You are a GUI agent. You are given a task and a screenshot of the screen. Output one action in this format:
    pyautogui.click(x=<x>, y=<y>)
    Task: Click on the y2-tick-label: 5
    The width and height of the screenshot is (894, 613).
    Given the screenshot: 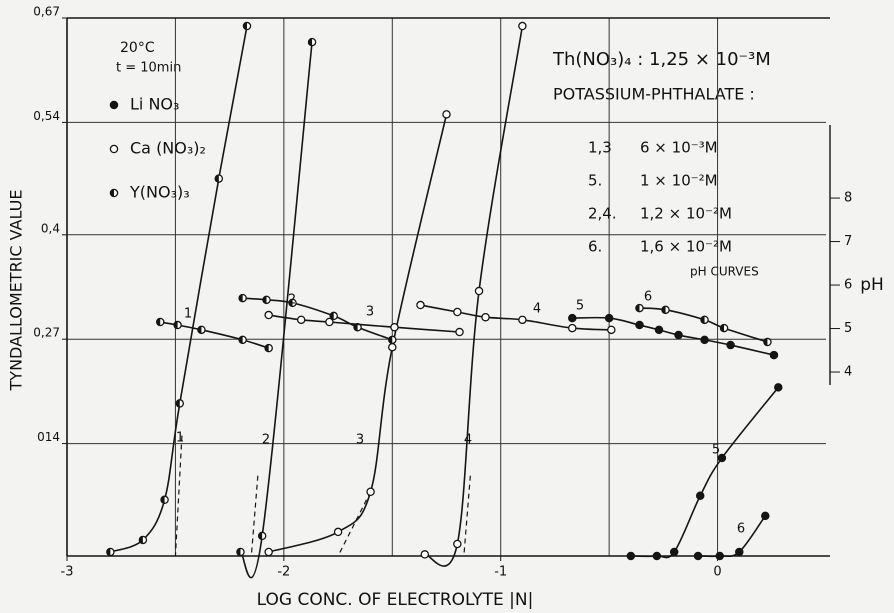 What is the action you would take?
    pyautogui.click(x=848, y=328)
    